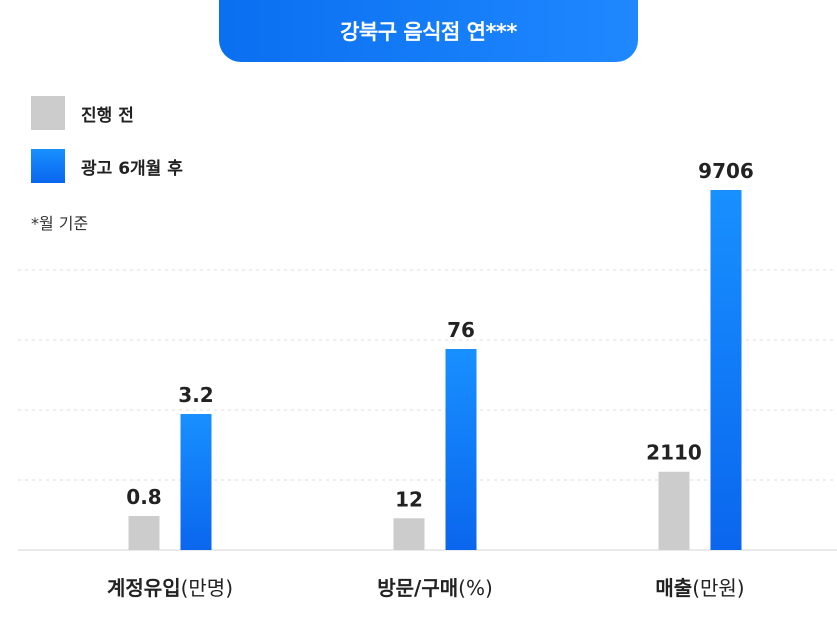  I want to click on legend-label-after: 광고 6개월 후, so click(132, 168).